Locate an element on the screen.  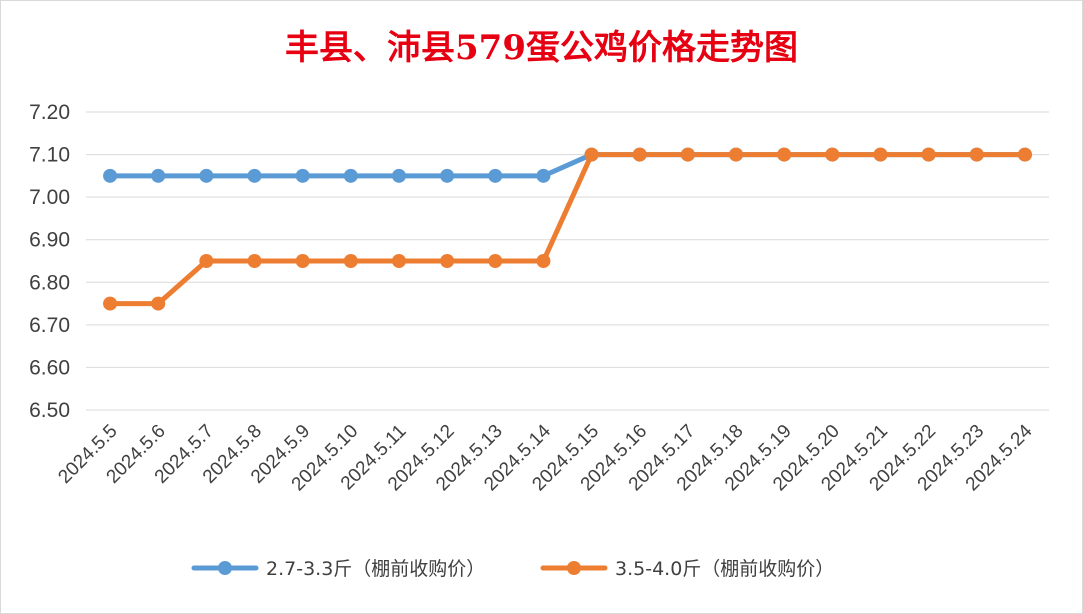
y-axis-ticks: 6.50 6.60 6.70 6.80 6.90 7.00 7.10 7.20 is located at coordinates (49, 261).